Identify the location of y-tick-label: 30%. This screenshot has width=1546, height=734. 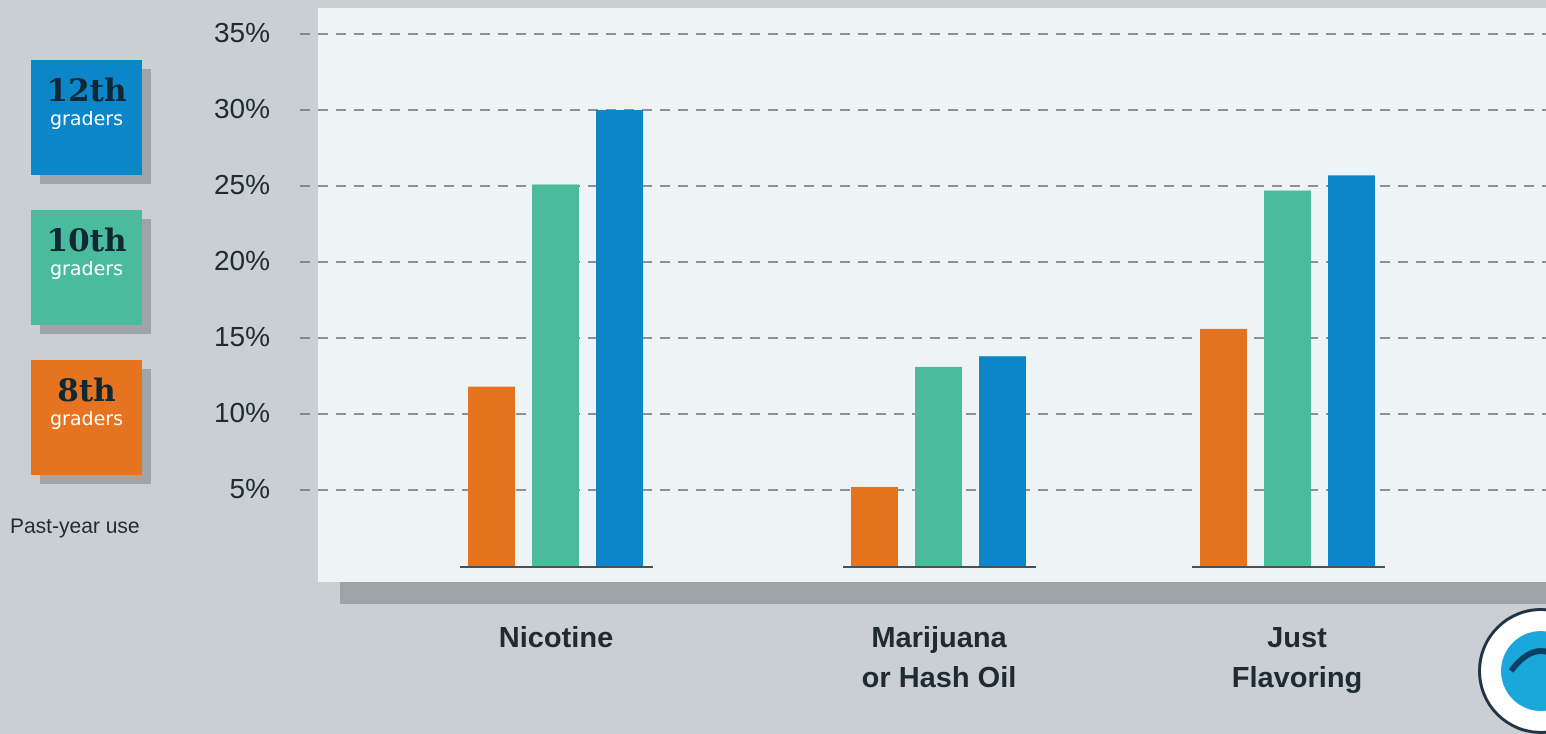
(241, 108).